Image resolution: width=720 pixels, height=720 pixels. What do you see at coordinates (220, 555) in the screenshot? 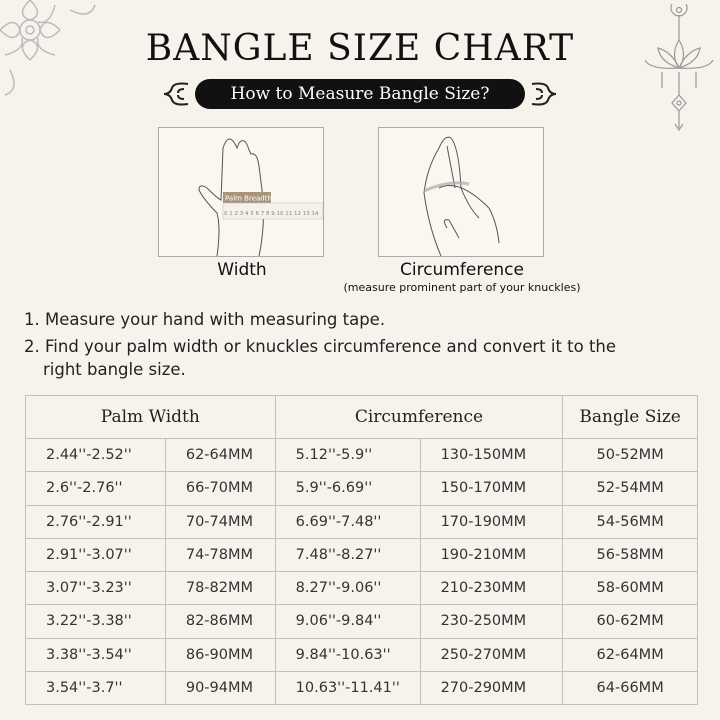
I see `palm-width-mm-cell: 74-78MM` at bounding box center [220, 555].